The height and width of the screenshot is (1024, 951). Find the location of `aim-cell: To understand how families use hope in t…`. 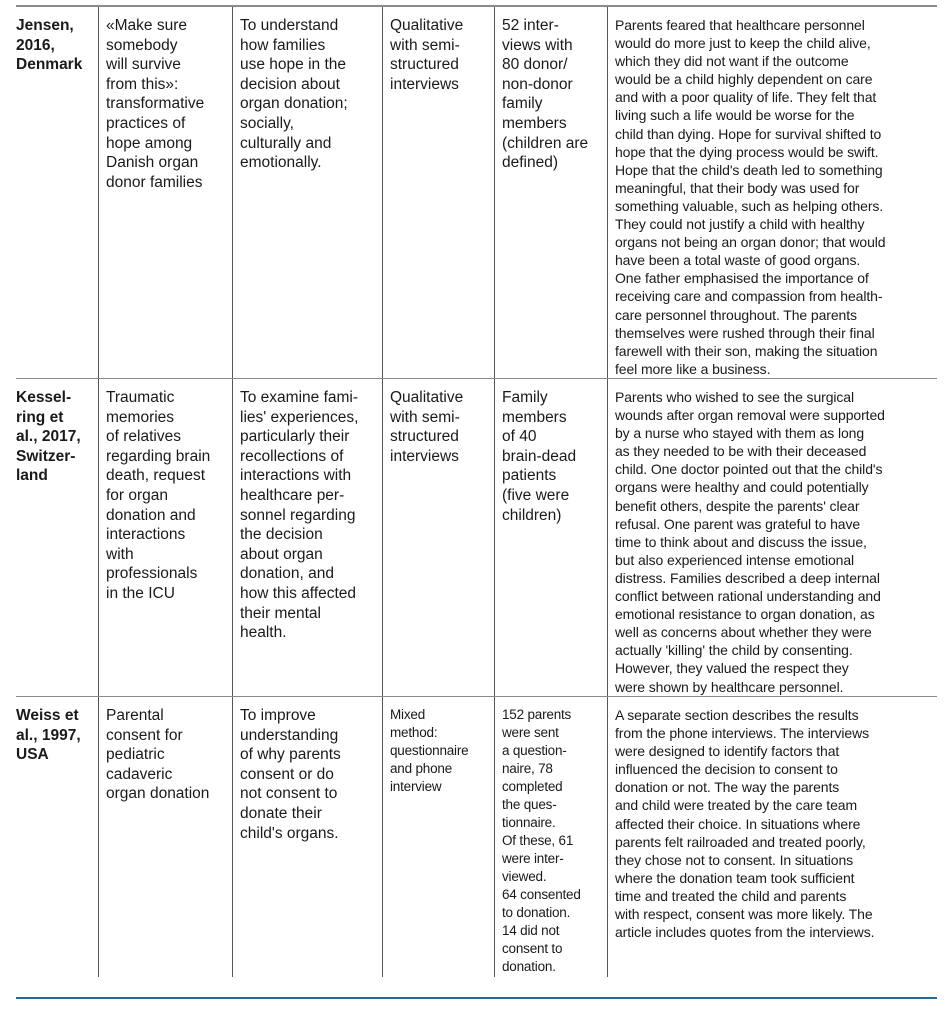

aim-cell: To understand how families use hope in t… is located at coordinates (307, 192).